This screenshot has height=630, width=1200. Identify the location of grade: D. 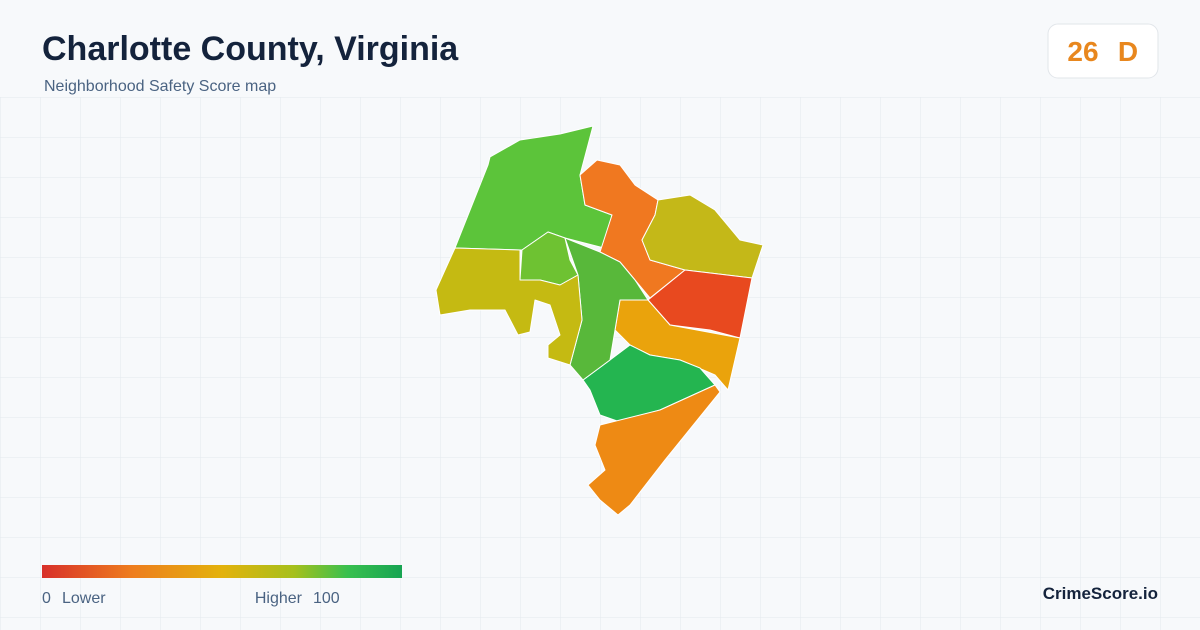
(1128, 51).